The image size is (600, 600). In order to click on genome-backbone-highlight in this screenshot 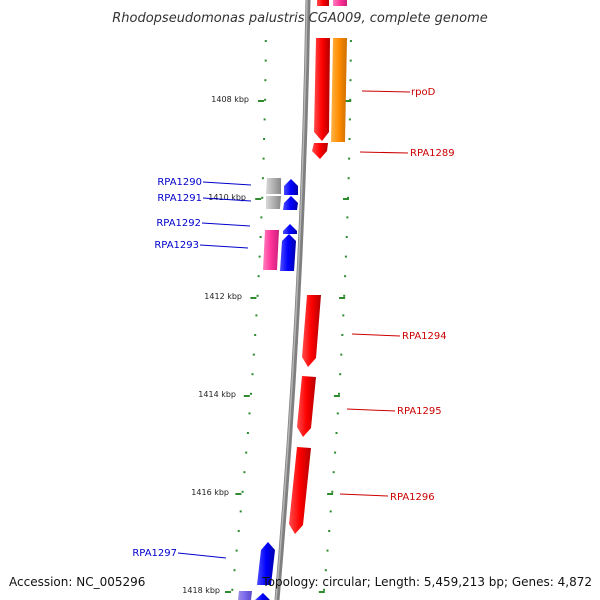, I will do `click(291, 300)`.